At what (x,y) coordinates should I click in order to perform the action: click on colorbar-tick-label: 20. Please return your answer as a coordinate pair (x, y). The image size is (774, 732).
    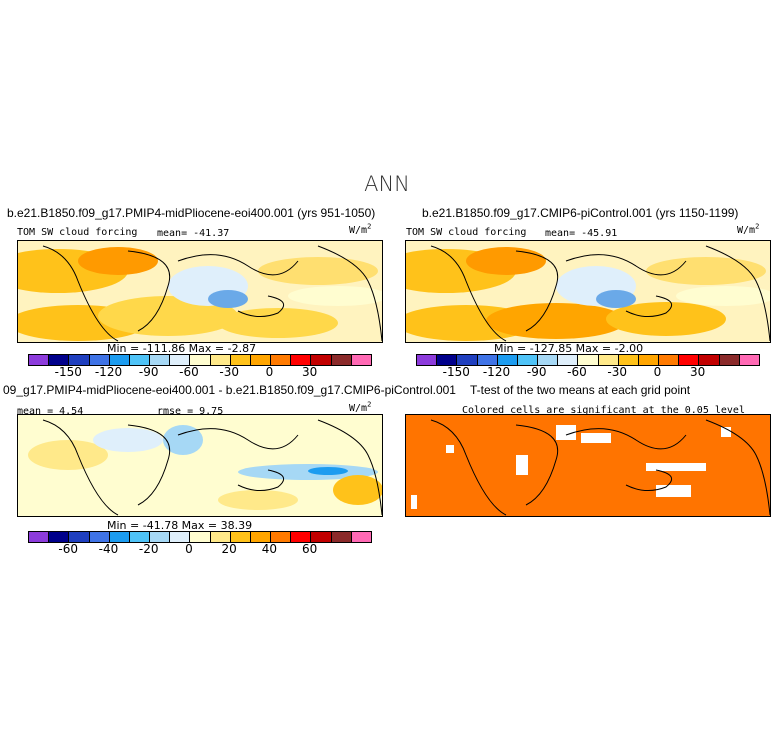
    Looking at the image, I should click on (229, 549).